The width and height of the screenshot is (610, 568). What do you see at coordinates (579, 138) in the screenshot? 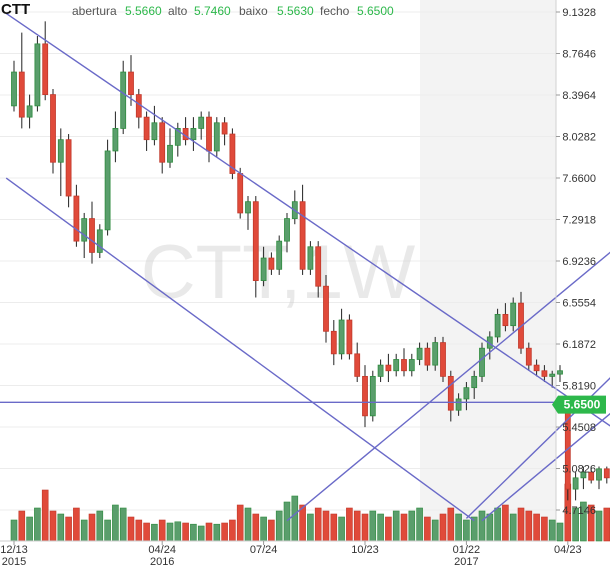
I see `price-tick-label: 8.0282` at bounding box center [579, 138].